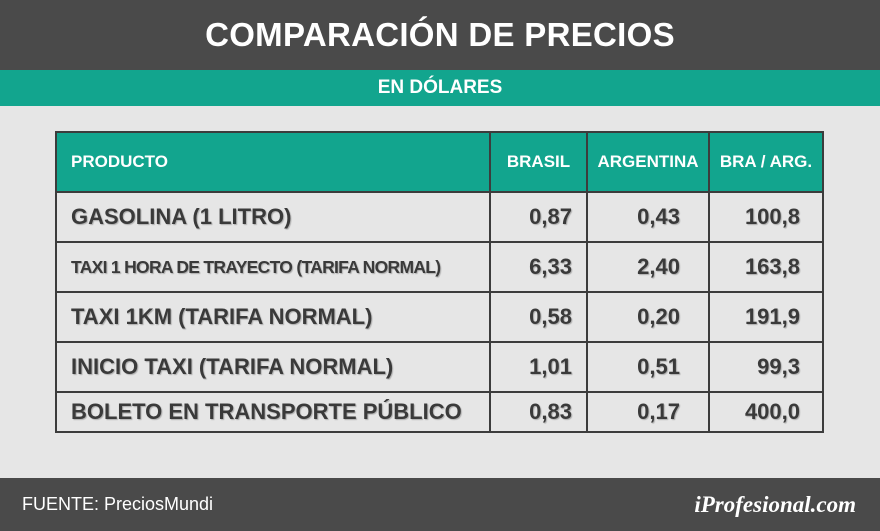  What do you see at coordinates (765, 267) in the screenshot?
I see `cell-ratio: 163,8` at bounding box center [765, 267].